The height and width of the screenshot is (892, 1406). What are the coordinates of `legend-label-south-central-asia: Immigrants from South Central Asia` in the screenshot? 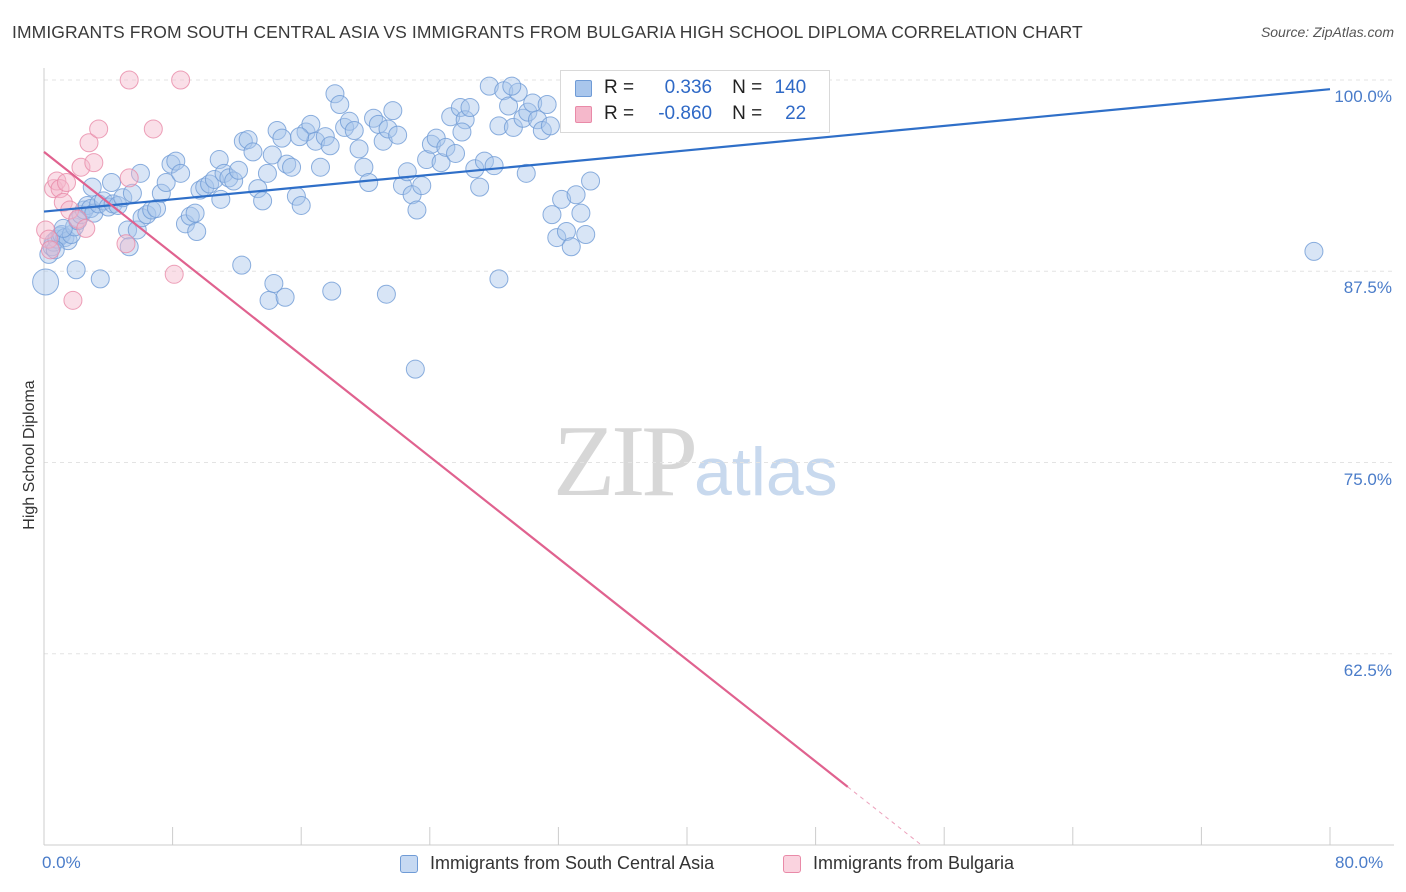 It's located at (572, 863).